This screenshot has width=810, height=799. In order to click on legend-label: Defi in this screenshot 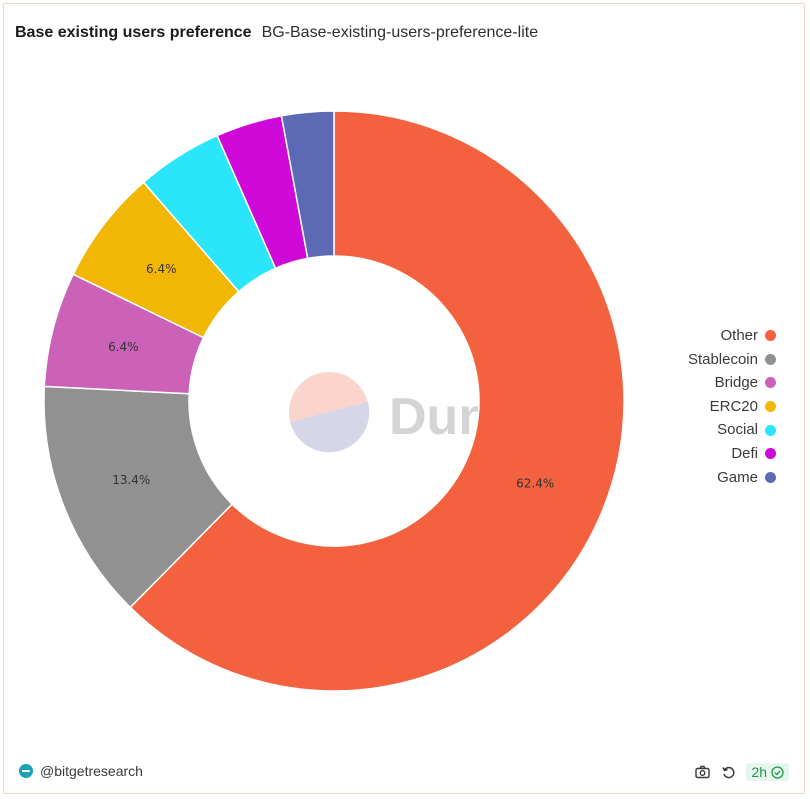, I will do `click(744, 453)`.